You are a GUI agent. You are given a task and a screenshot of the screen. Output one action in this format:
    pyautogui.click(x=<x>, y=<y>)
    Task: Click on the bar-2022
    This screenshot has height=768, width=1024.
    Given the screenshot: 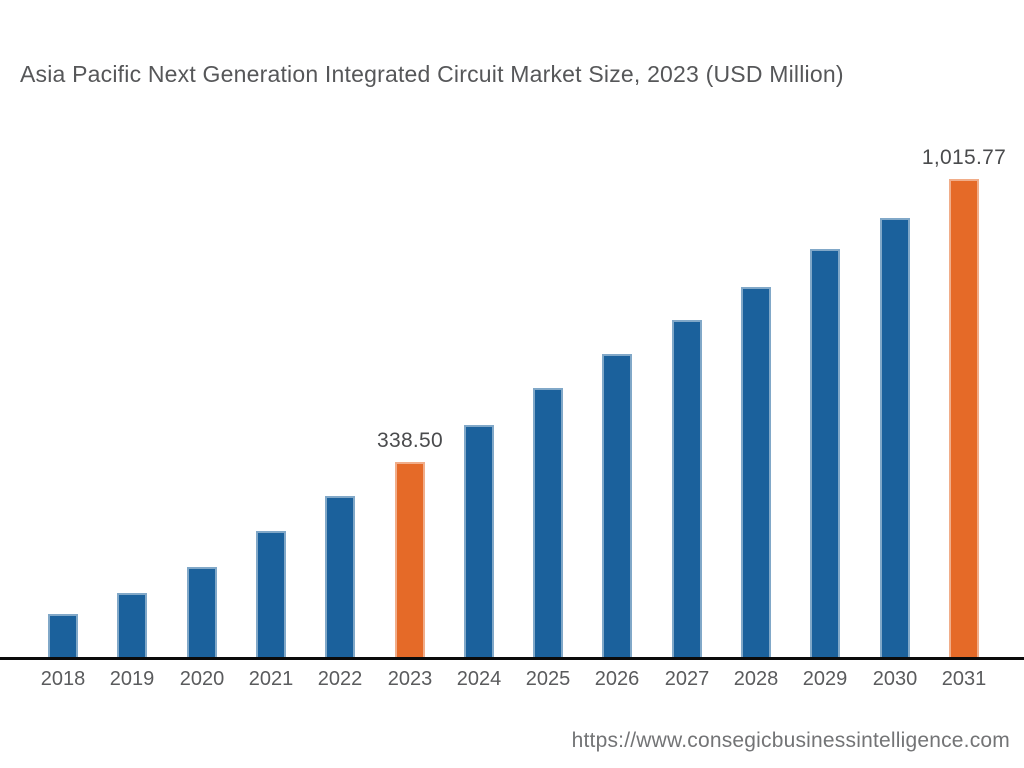 What is the action you would take?
    pyautogui.click(x=340, y=576)
    